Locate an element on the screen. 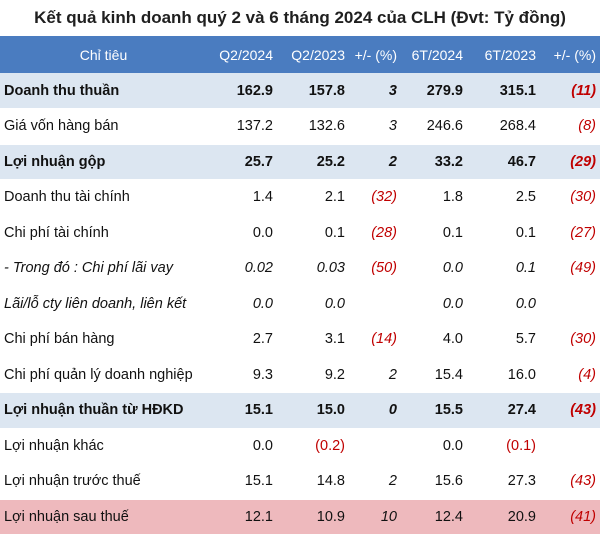 This screenshot has height=536, width=600. header-q2-change: +/- (%) is located at coordinates (375, 54).